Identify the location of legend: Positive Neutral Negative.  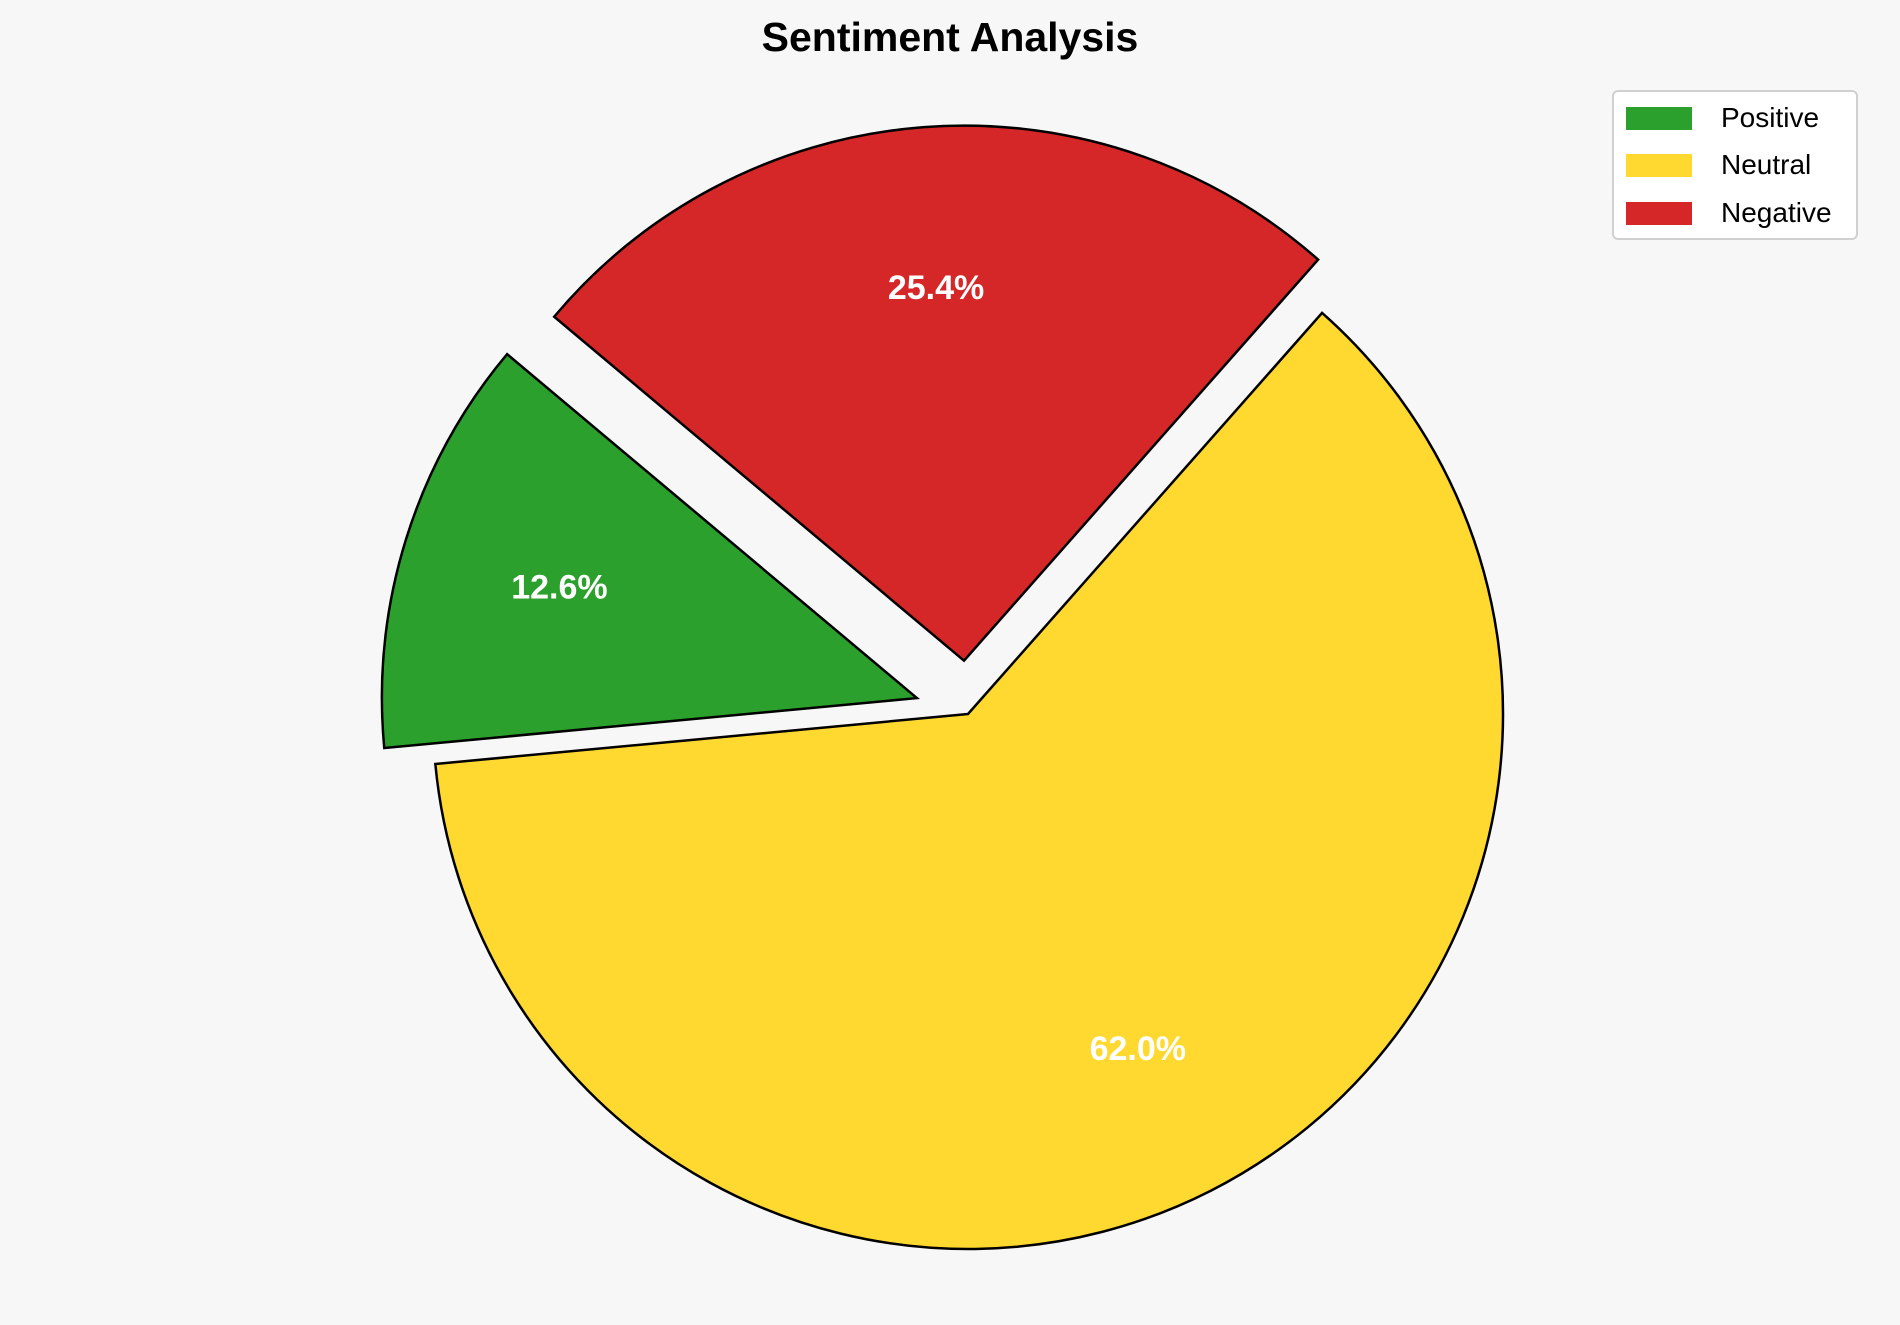
(1735, 165).